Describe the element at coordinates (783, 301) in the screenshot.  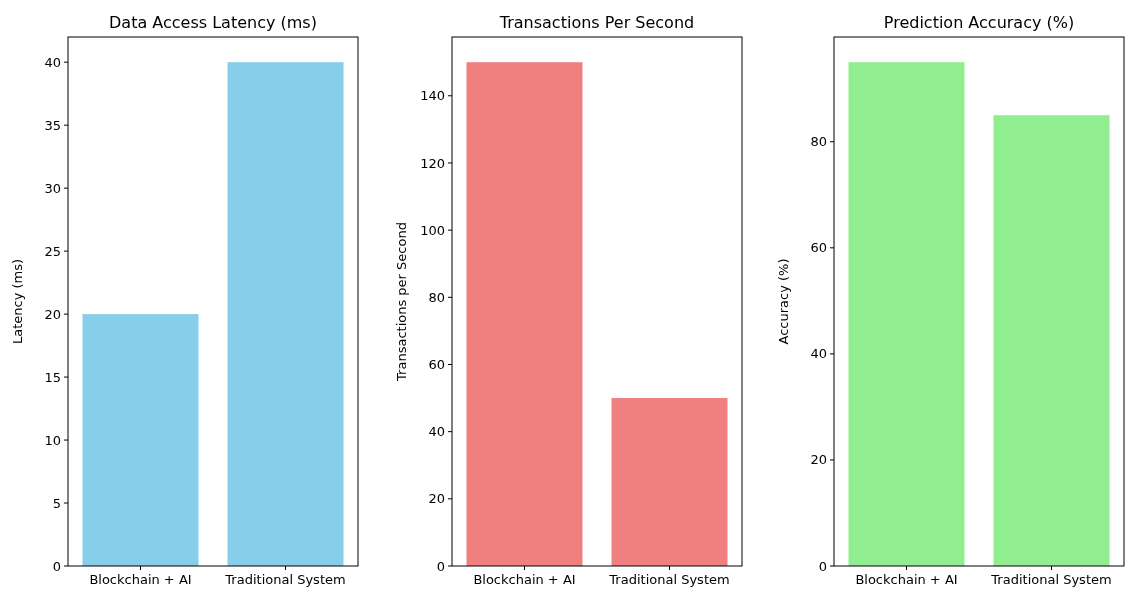
I see `y-axis-title: Accuracy (%)` at that location.